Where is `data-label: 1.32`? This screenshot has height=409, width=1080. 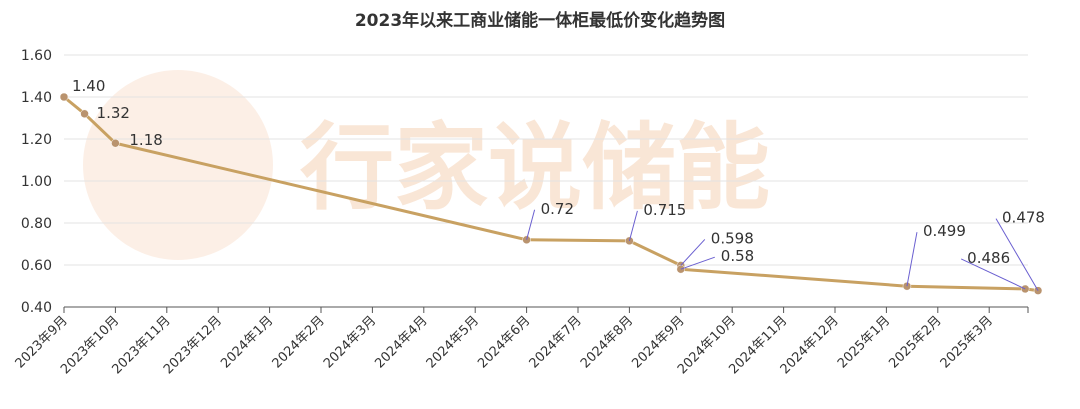
data-label: 1.32 is located at coordinates (113, 113).